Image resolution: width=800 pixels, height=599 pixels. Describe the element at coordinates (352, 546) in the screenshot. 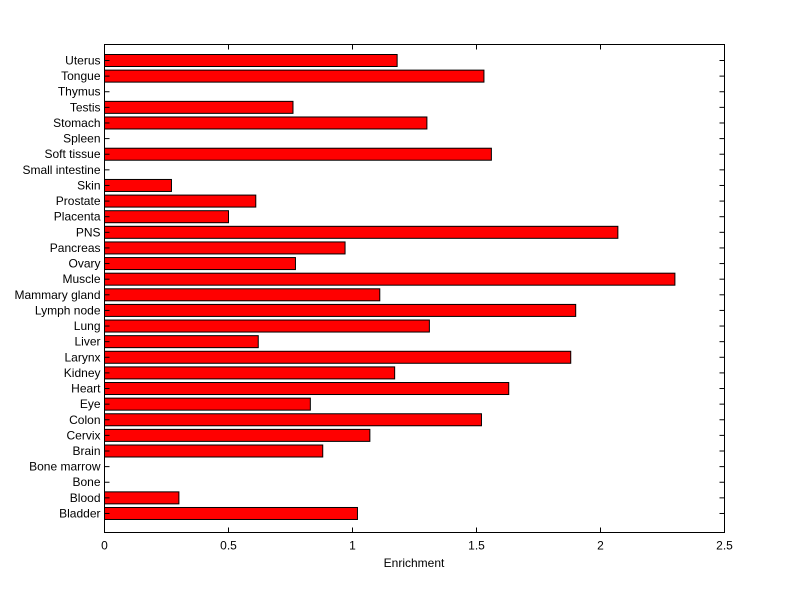

I see `x-tick-label: 1` at that location.